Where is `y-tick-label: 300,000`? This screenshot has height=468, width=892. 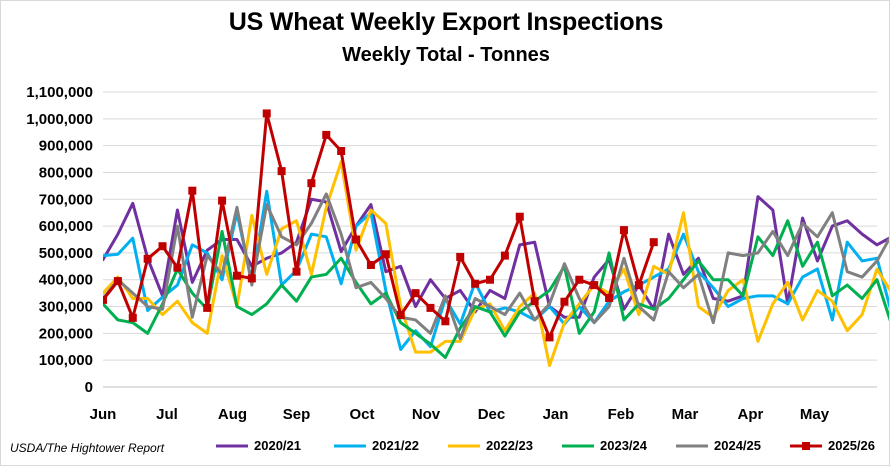 y-tick-label: 300,000 is located at coordinates (66, 307).